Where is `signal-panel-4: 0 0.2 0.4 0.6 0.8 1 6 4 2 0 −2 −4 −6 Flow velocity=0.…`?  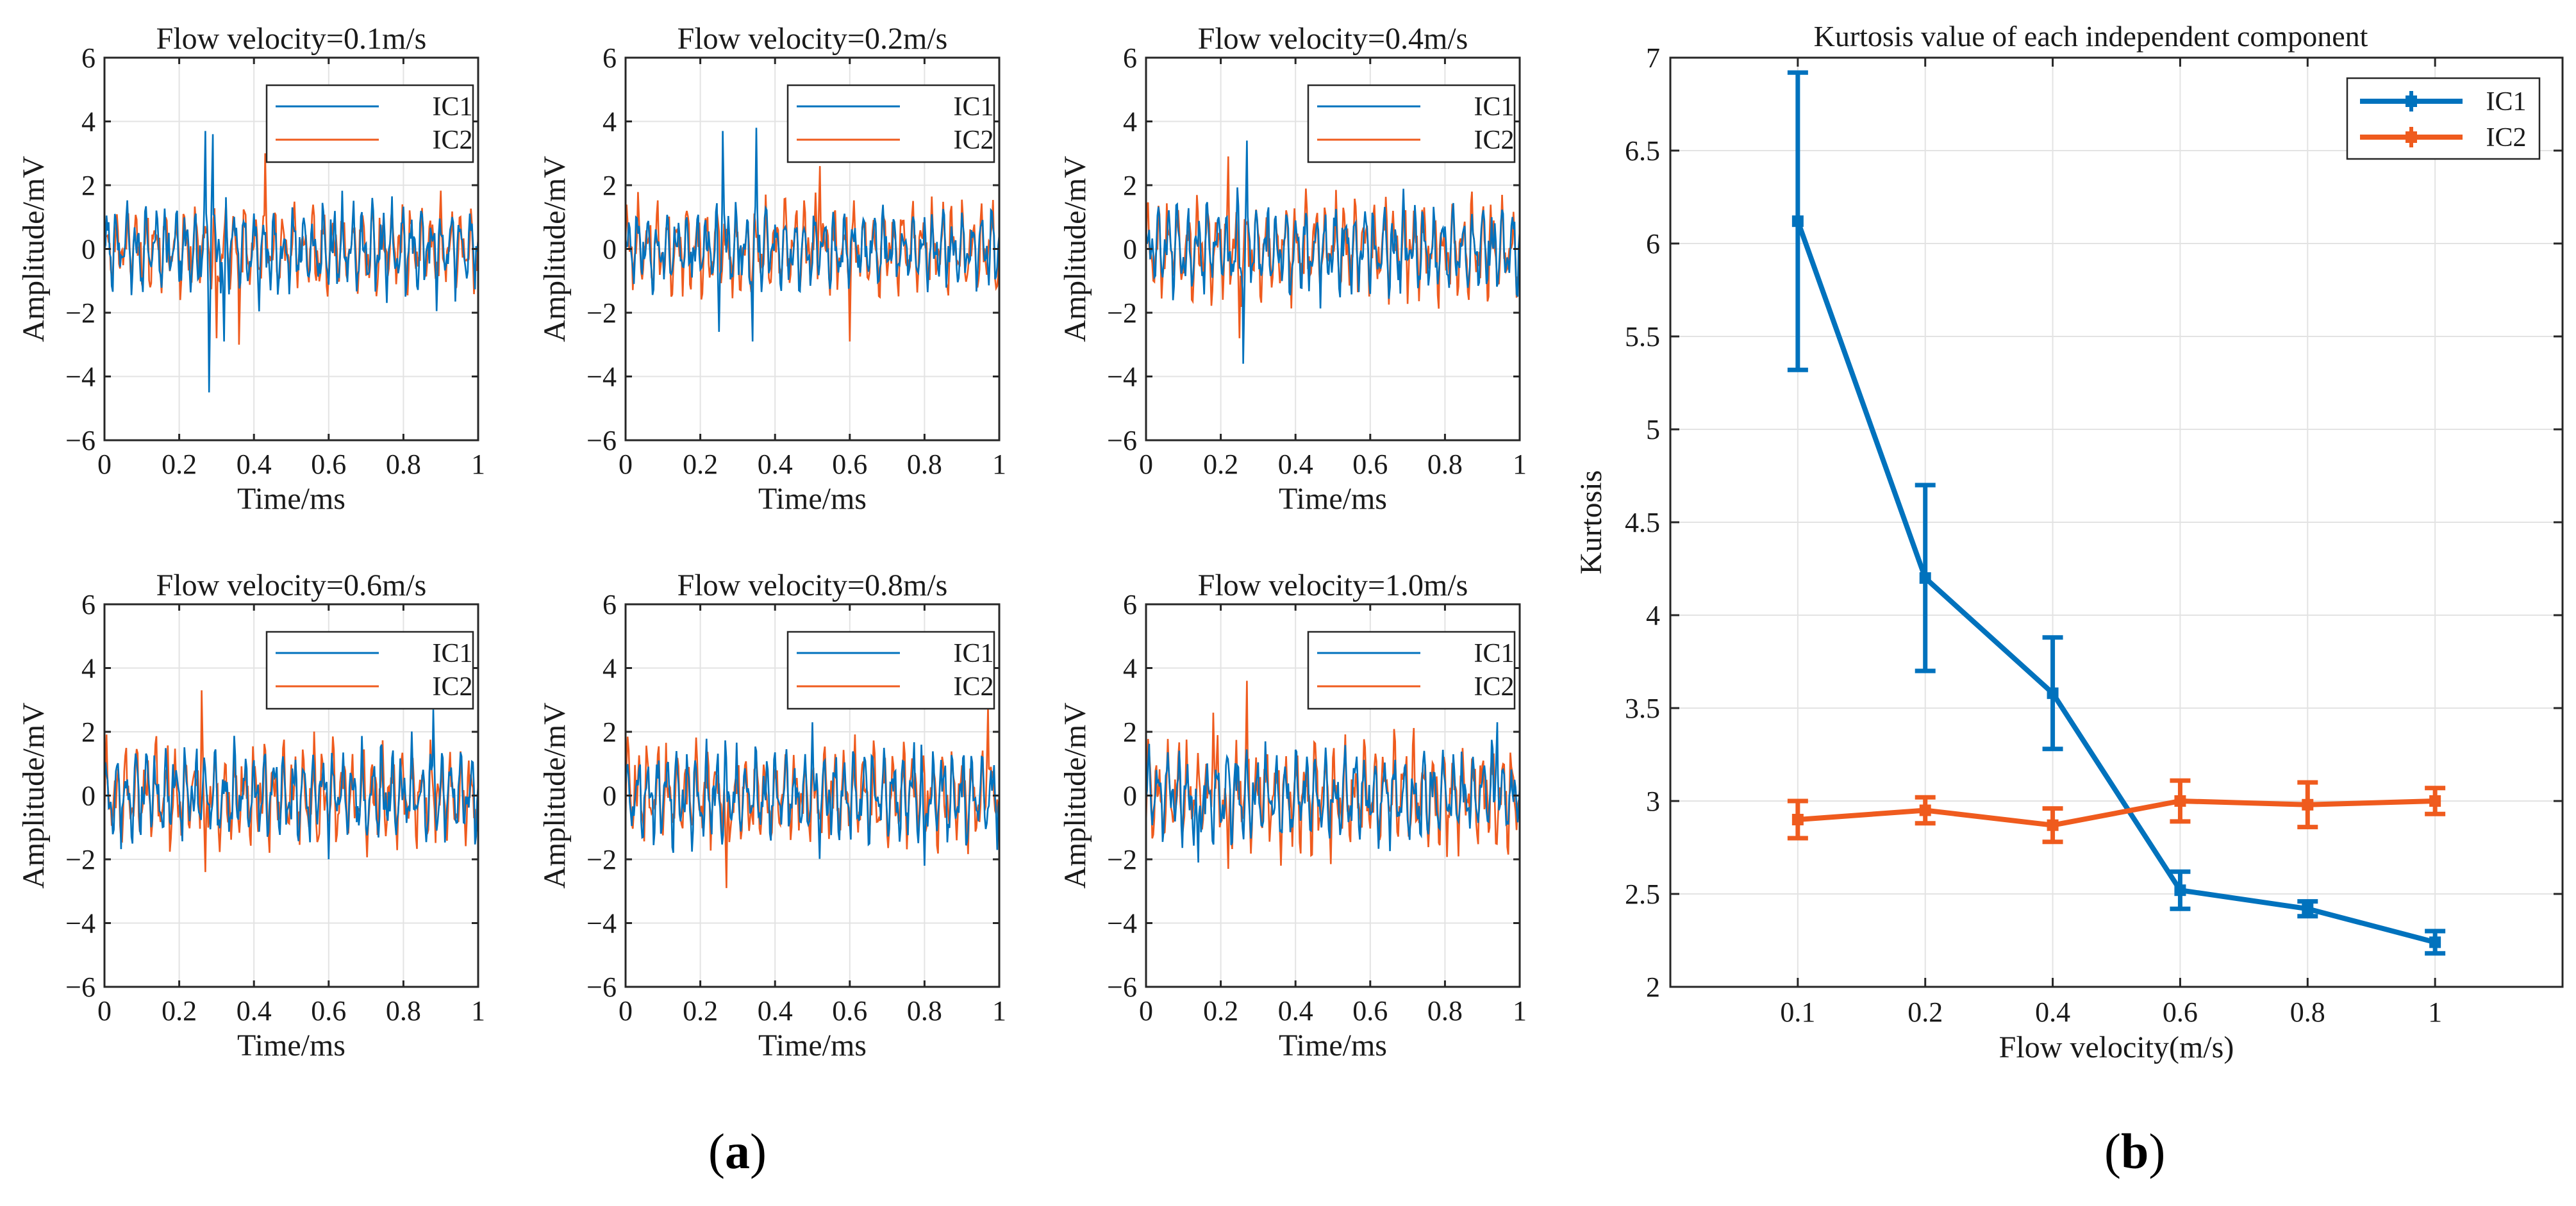 signal-panel-4: 0 0.2 0.4 0.6 0.8 1 6 4 2 0 −2 −4 −6 Flow velocity=0.… is located at coordinates (251, 815).